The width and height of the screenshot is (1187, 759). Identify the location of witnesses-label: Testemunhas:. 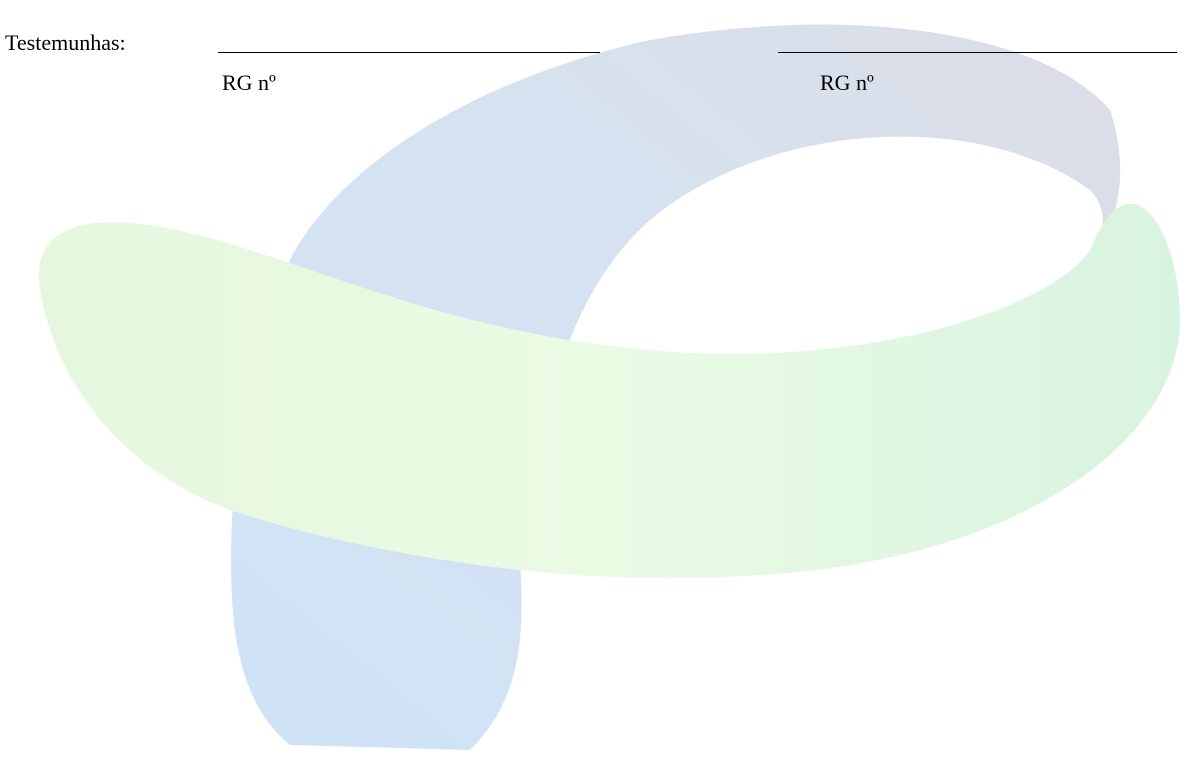
(65, 42).